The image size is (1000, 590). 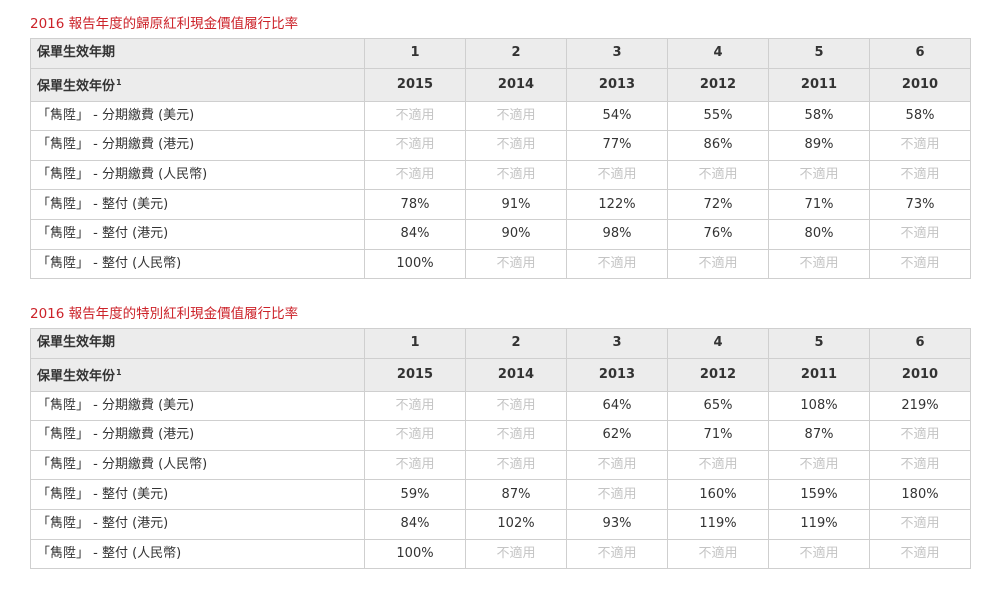 I want to click on ratio-cell: 77%, so click(x=617, y=145).